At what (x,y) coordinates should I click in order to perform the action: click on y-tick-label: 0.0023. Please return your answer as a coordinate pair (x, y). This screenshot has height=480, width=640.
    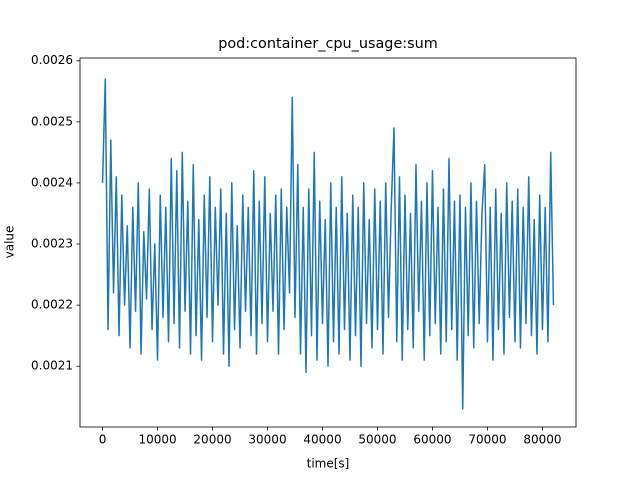
    Looking at the image, I should click on (52, 244).